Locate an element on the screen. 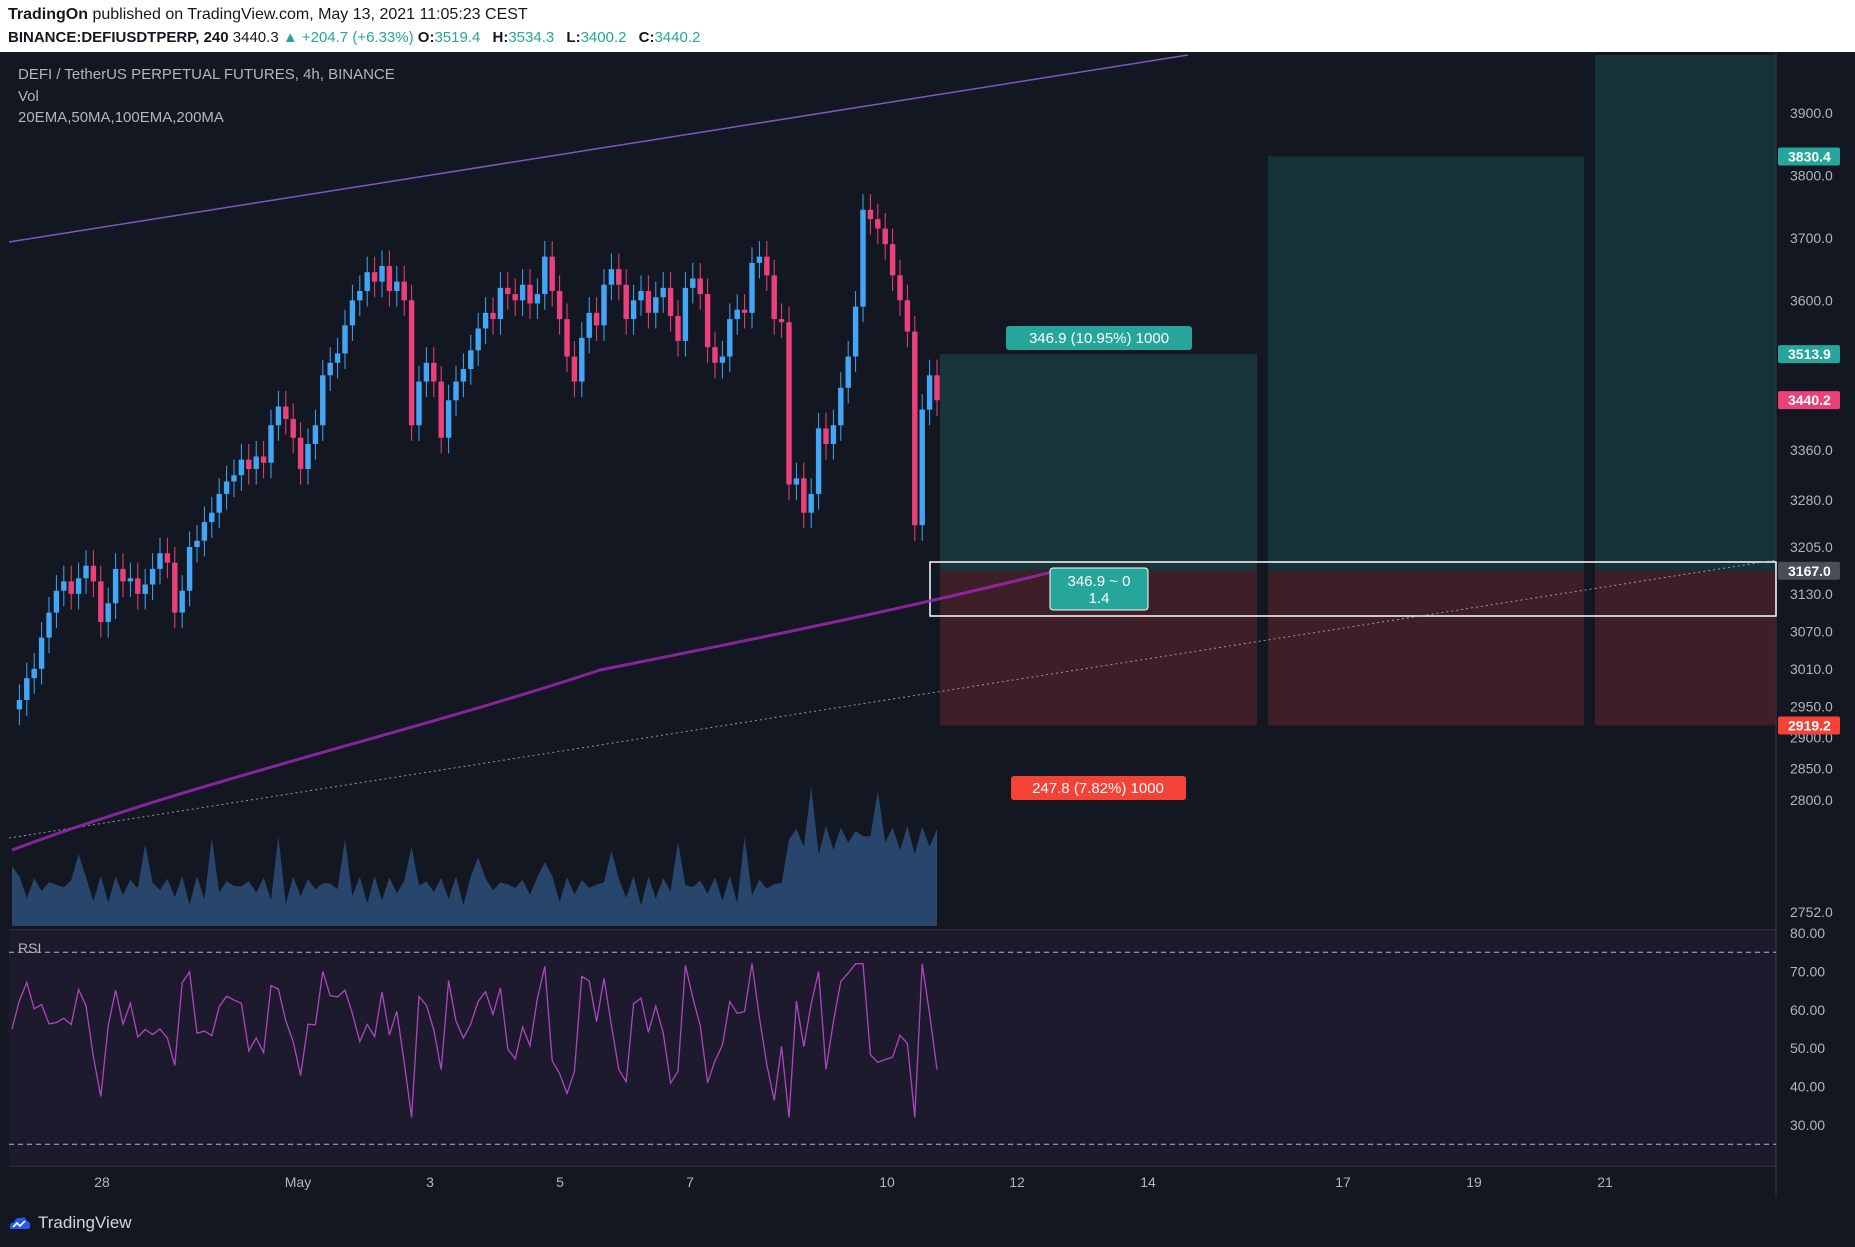  time-tick-label: 19 is located at coordinates (1474, 1182).